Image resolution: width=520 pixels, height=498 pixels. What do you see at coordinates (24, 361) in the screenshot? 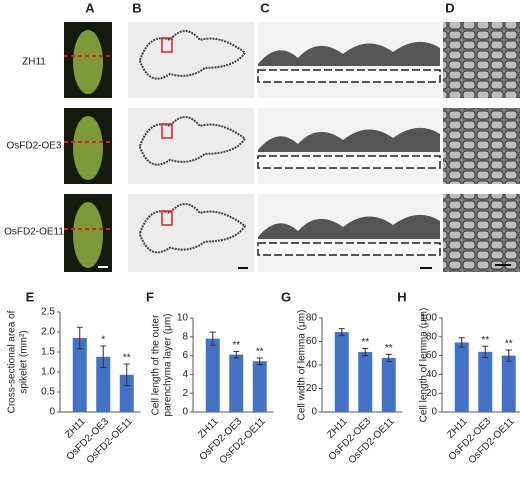
I see `y-axis-label: spikelet (mm²)` at bounding box center [24, 361].